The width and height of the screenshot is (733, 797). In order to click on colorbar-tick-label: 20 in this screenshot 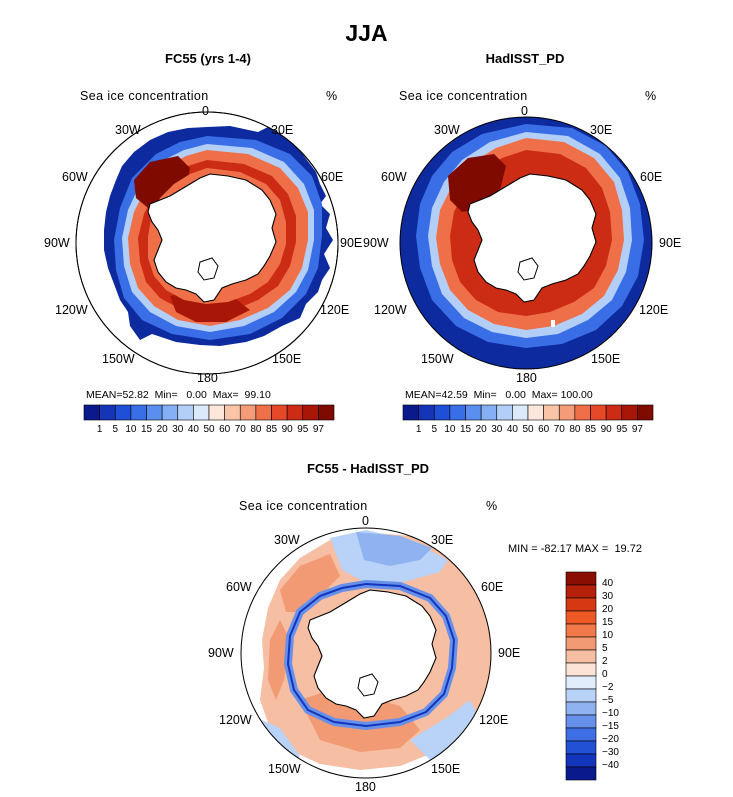, I will do `click(608, 609)`.